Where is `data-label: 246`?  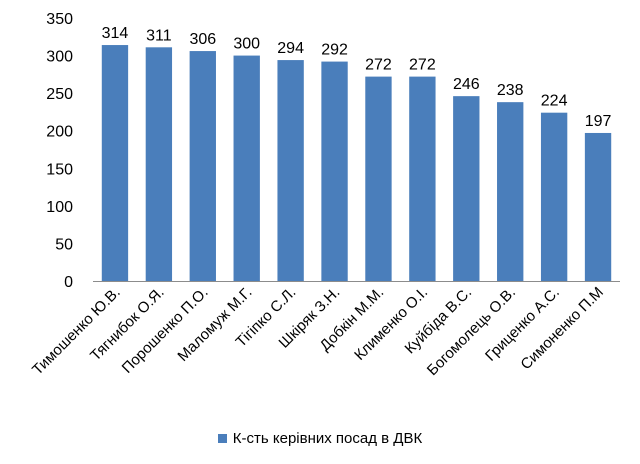
data-label: 246 is located at coordinates (466, 84).